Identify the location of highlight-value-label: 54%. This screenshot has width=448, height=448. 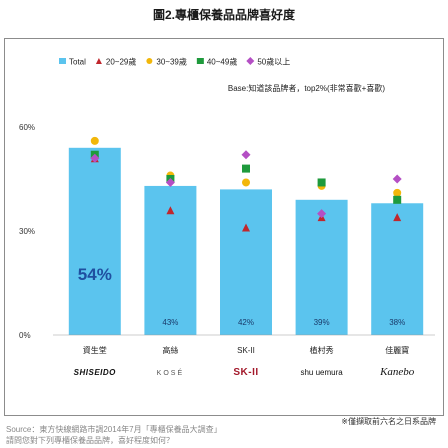
(95, 274).